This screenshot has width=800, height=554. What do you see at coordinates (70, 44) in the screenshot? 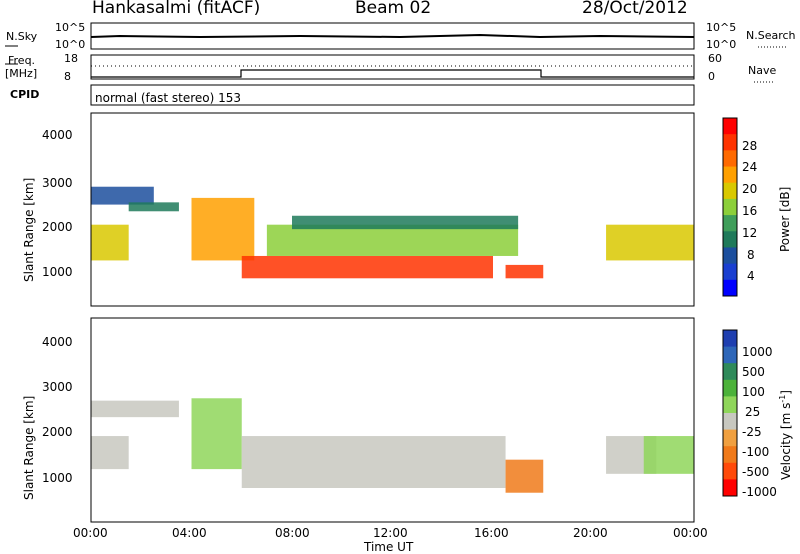
I see `nsky-tick-low: 10^0` at bounding box center [70, 44].